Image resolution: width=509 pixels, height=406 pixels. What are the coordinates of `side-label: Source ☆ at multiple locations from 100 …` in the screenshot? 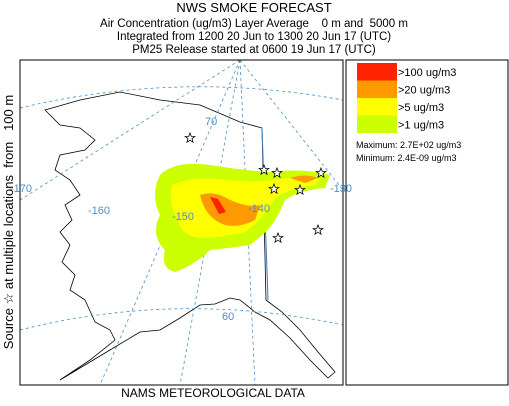 It's located at (8, 222).